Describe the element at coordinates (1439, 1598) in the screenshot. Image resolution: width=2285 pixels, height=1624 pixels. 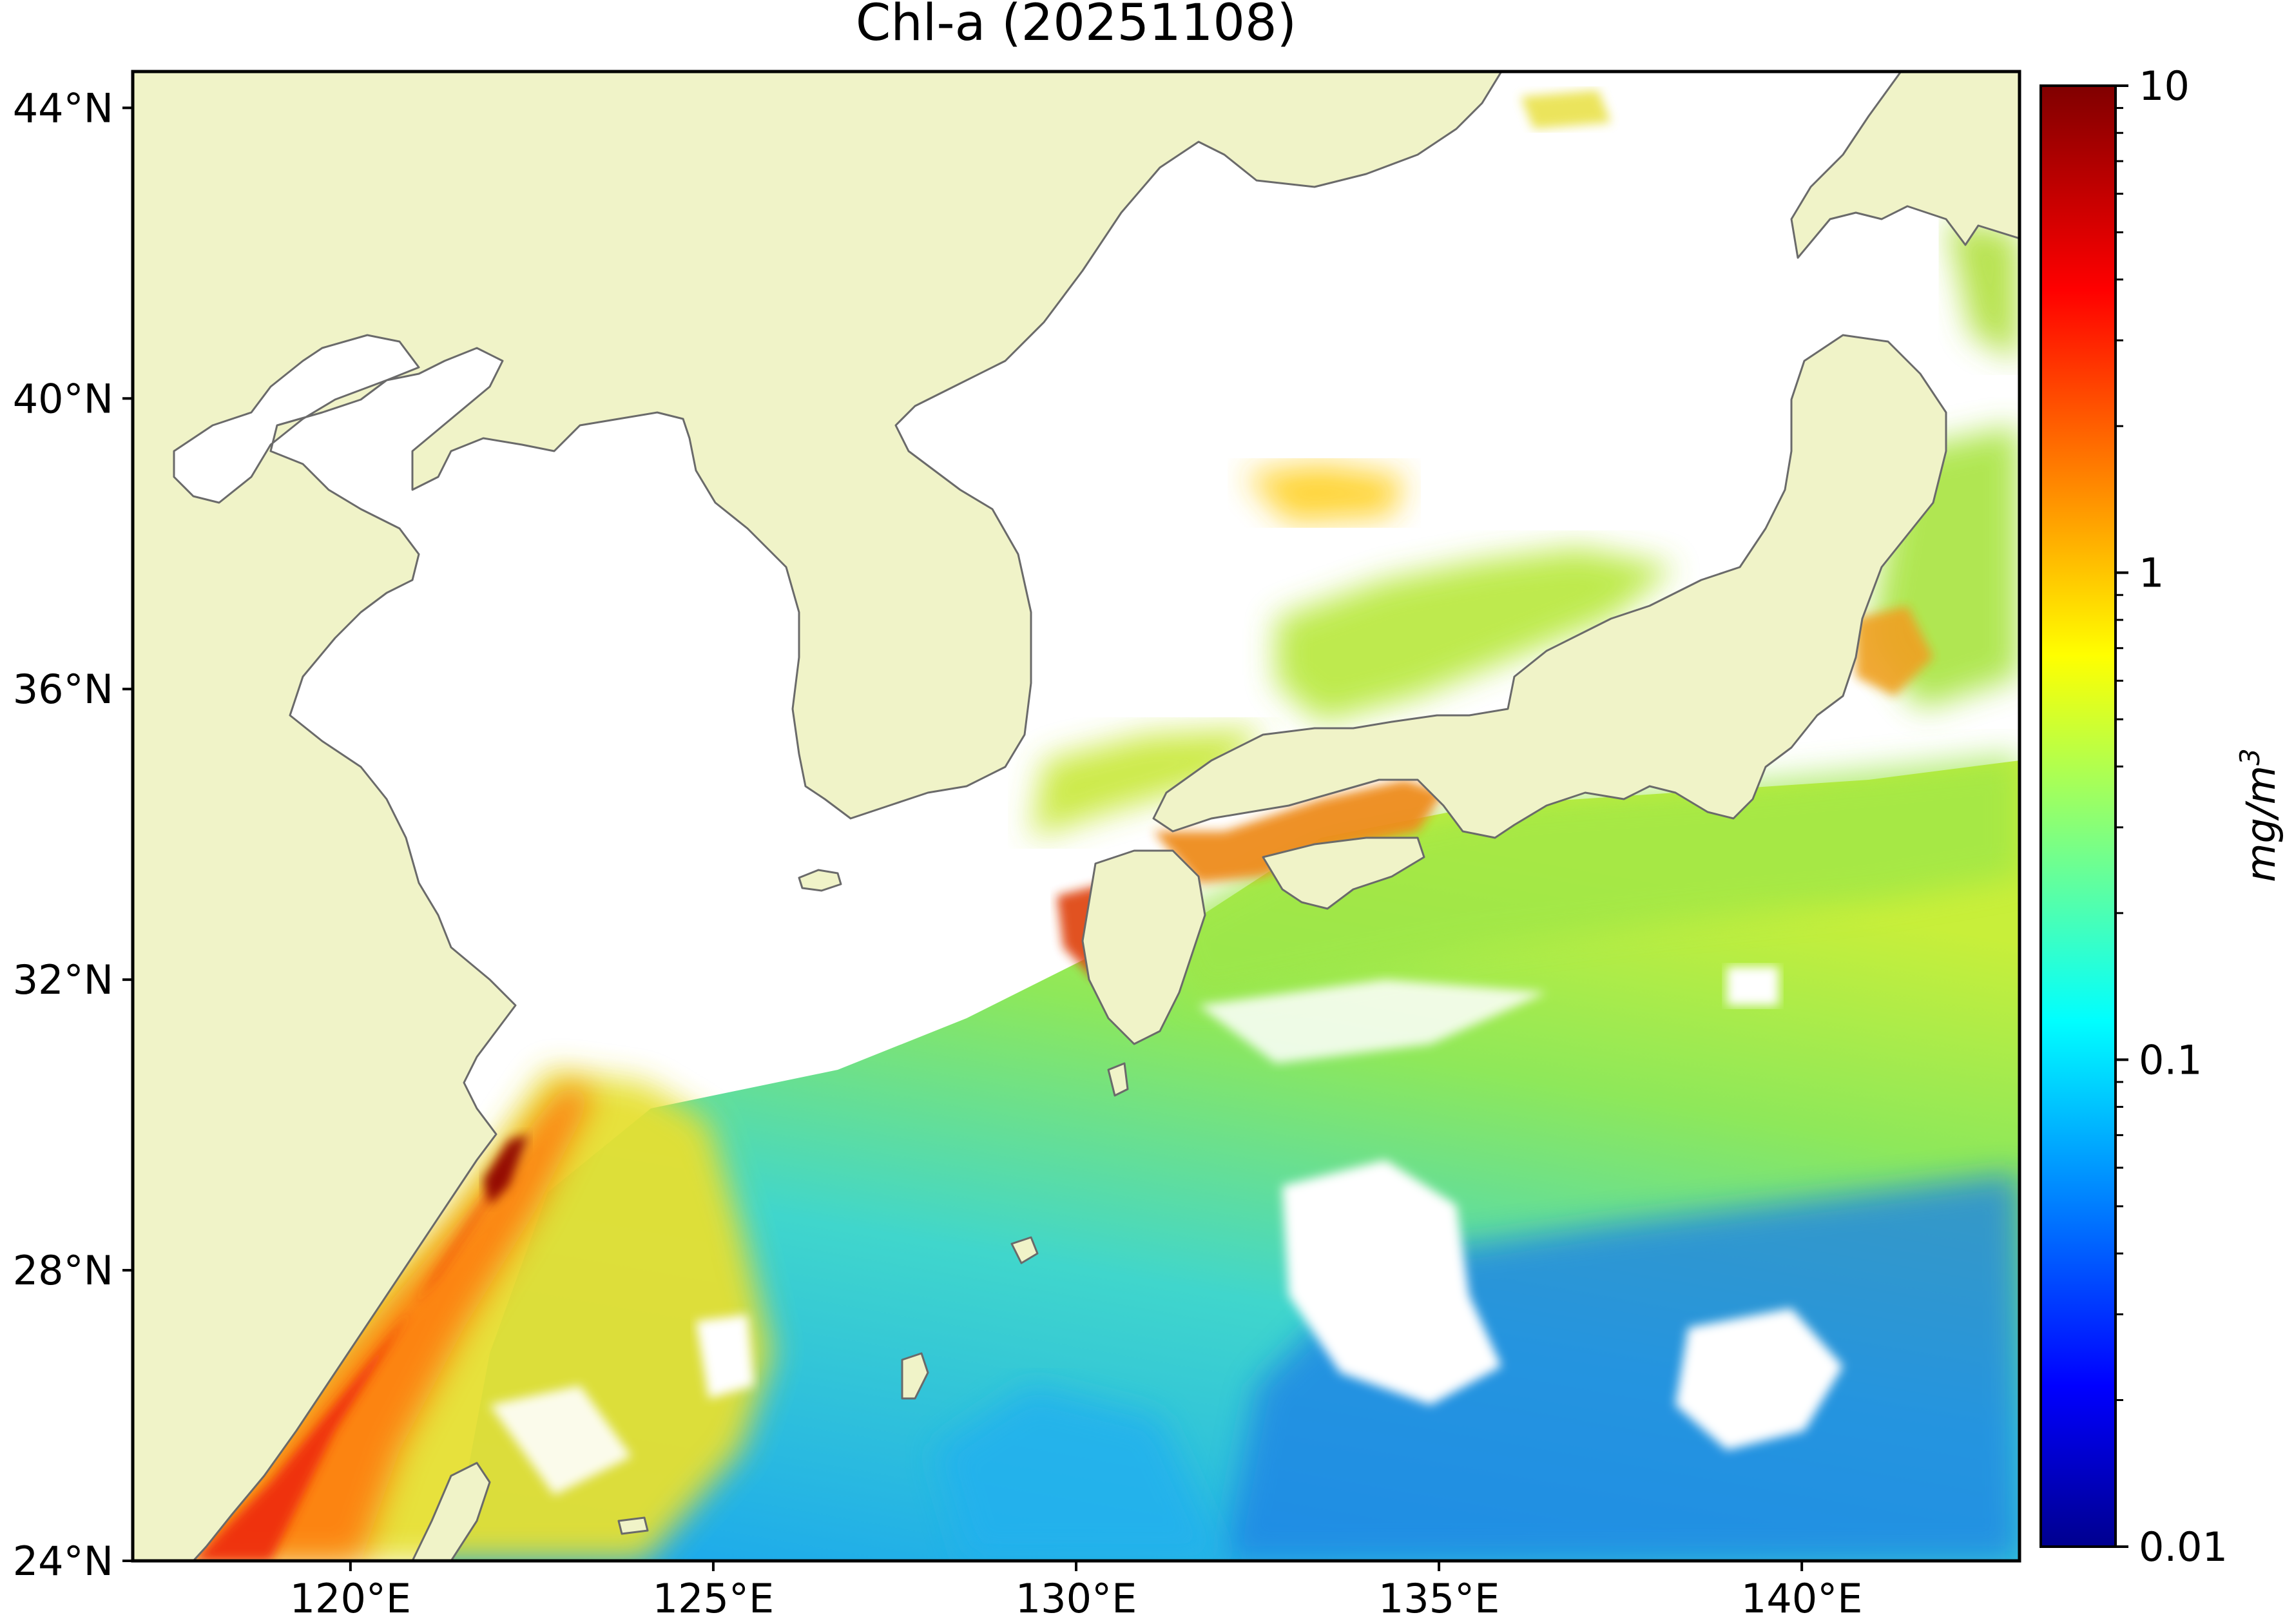
I see `lon-tick-label: 135°E` at that location.